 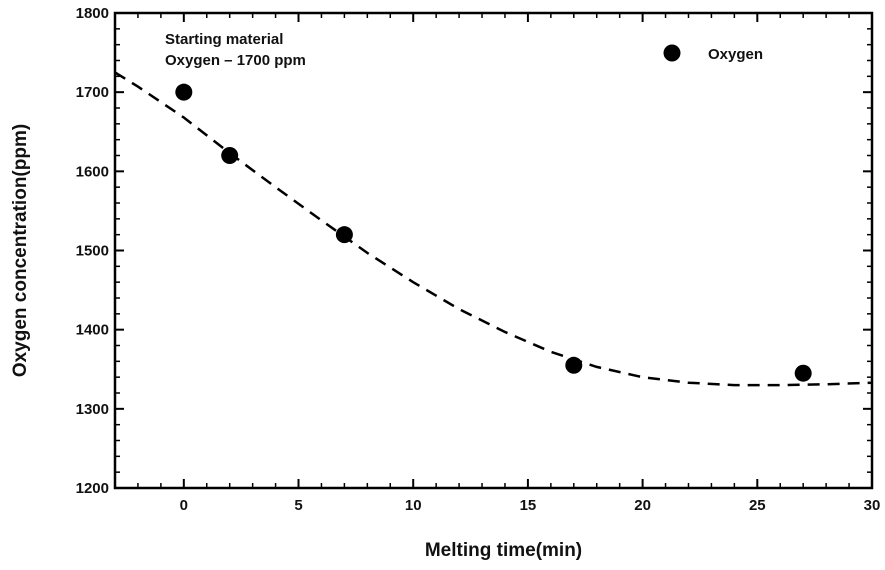 What do you see at coordinates (92, 409) in the screenshot?
I see `y-tick-label: 1300` at bounding box center [92, 409].